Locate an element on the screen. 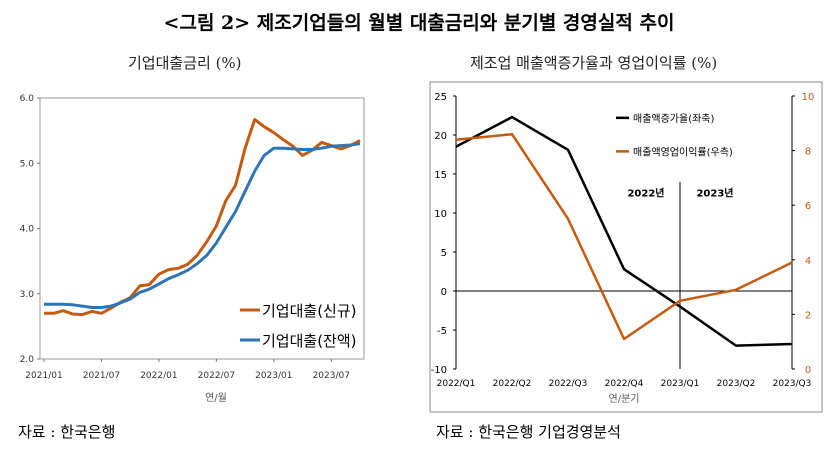 The height and width of the screenshot is (462, 838). x-tick-label: 2022/Q4 is located at coordinates (624, 384).